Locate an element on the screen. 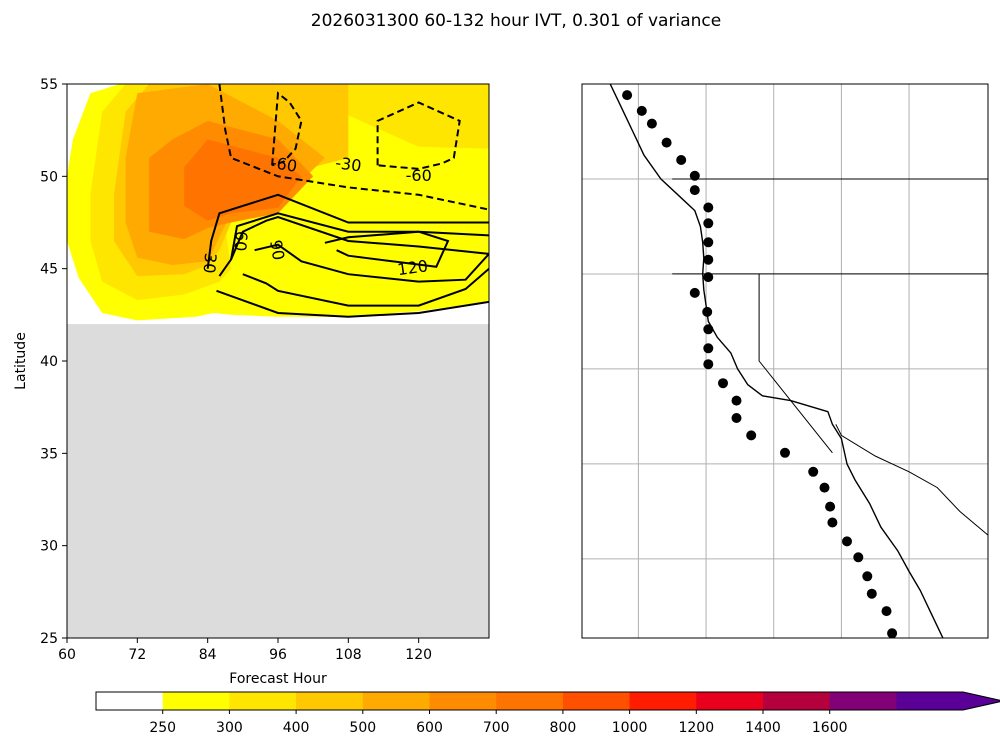  colorbar-tick-label: 800 is located at coordinates (563, 728).